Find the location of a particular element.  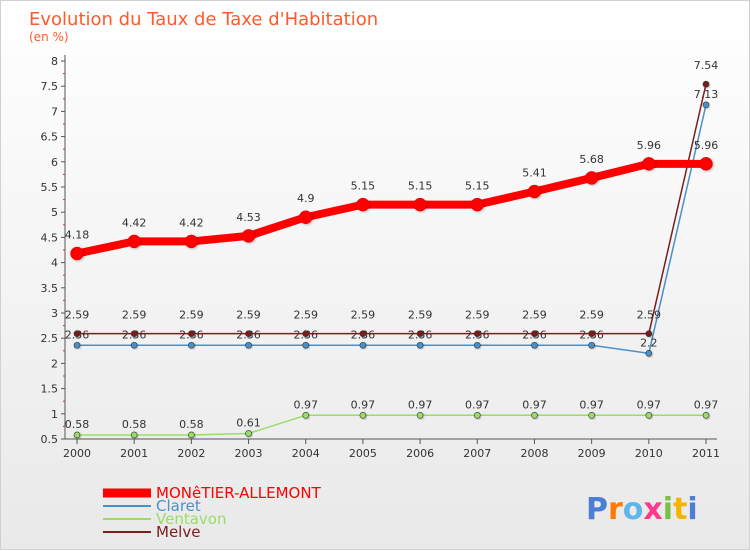

data-label: 0.61 is located at coordinates (248, 422).